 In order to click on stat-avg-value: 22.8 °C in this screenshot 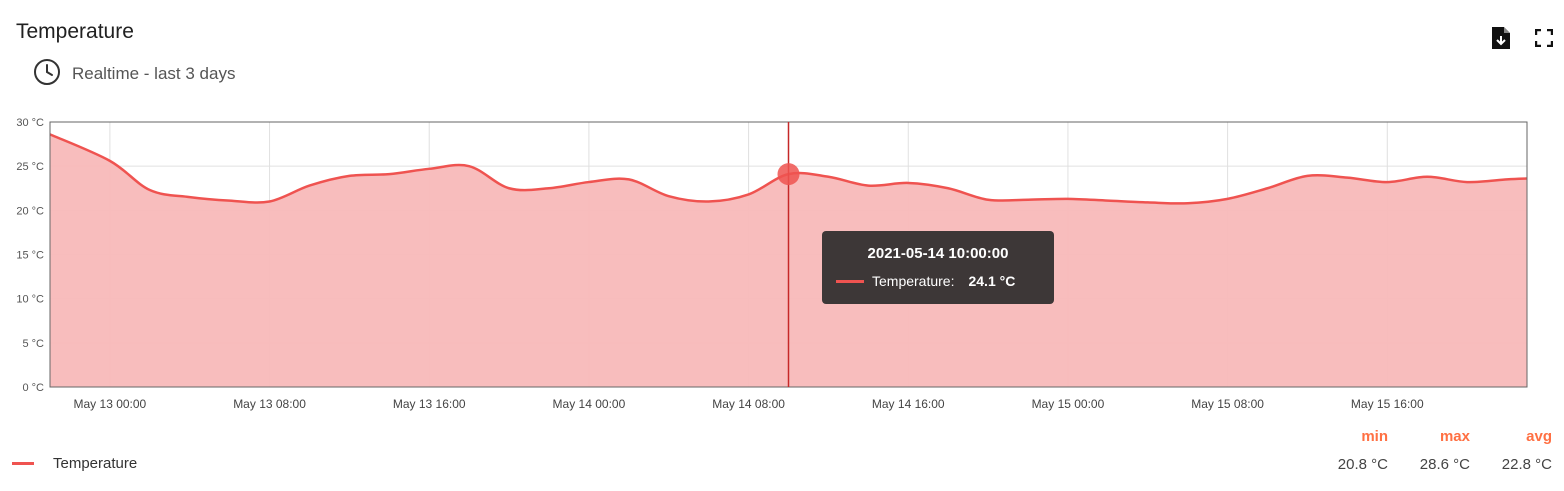, I will do `click(1526, 464)`.